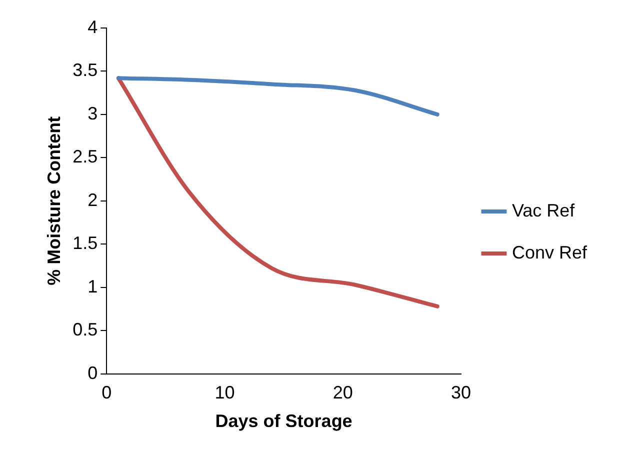  Describe the element at coordinates (544, 210) in the screenshot. I see `legend-label: Vac Ref` at that location.